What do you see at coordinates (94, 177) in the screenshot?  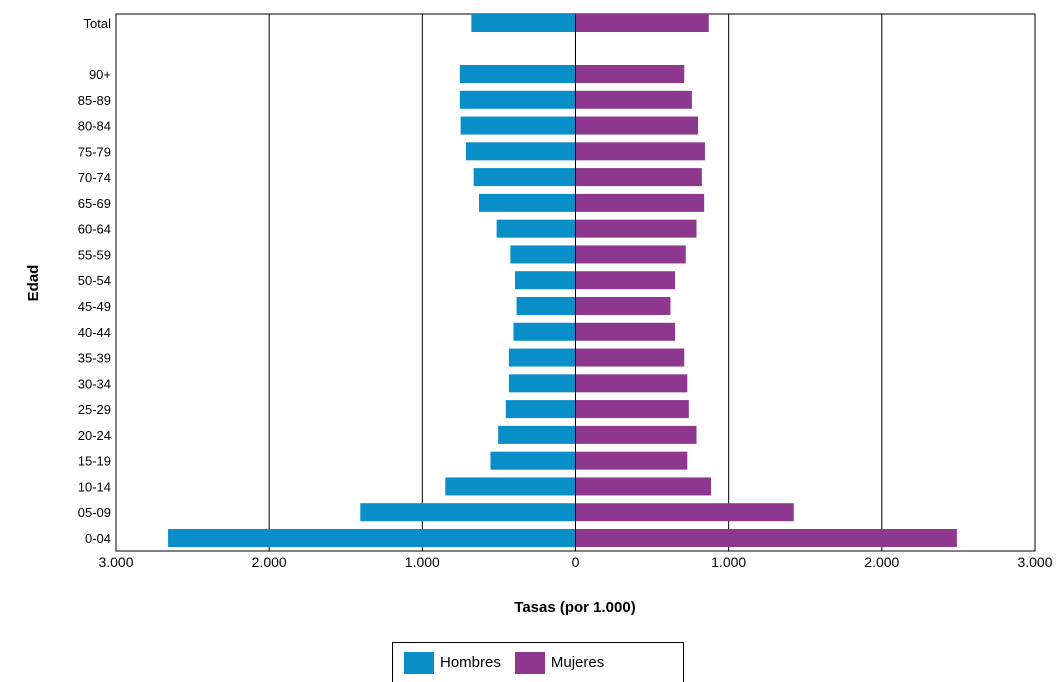 I see `y-tick-label: 70-74` at bounding box center [94, 177].